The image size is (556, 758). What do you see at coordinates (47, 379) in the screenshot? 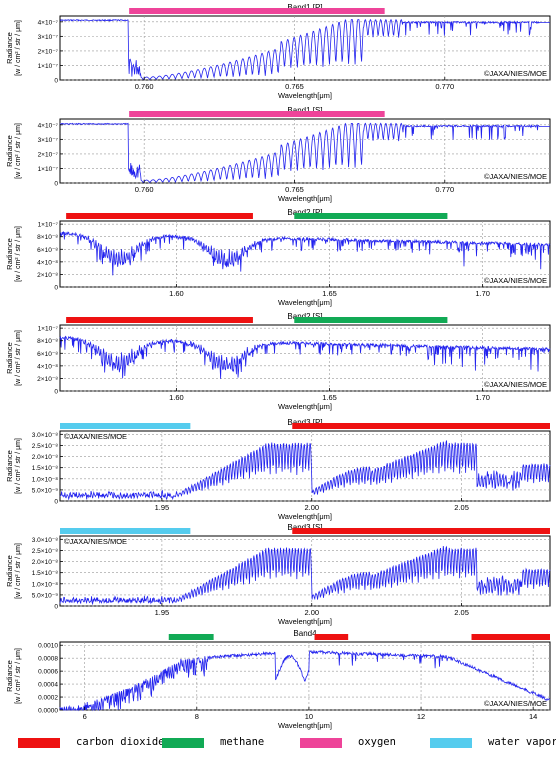
I see `y-tick-label: 2×10⁻⁸` at bounding box center [47, 379].